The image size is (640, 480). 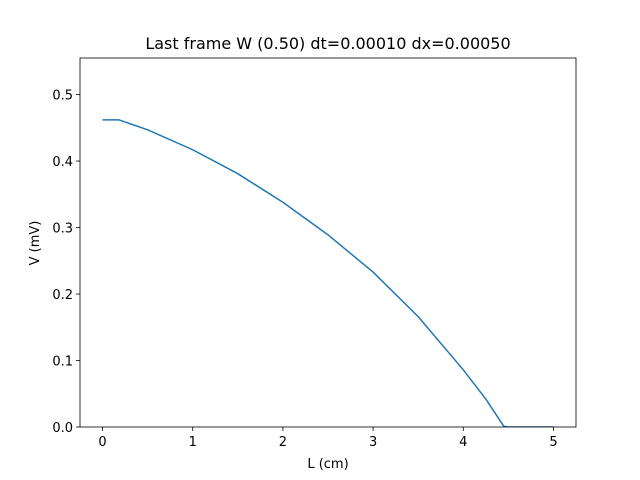 What do you see at coordinates (102, 442) in the screenshot?
I see `x-tick-label-0: 0` at bounding box center [102, 442].